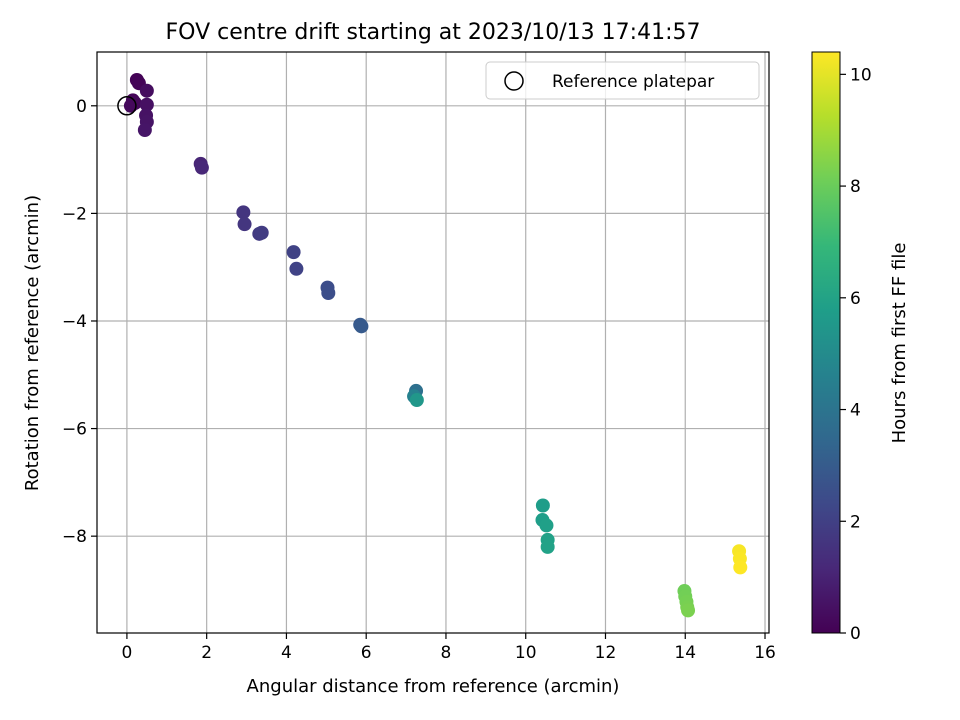  What do you see at coordinates (856, 354) in the screenshot?
I see `colorbar-ticks: 0 2 4 6 8 10` at bounding box center [856, 354].